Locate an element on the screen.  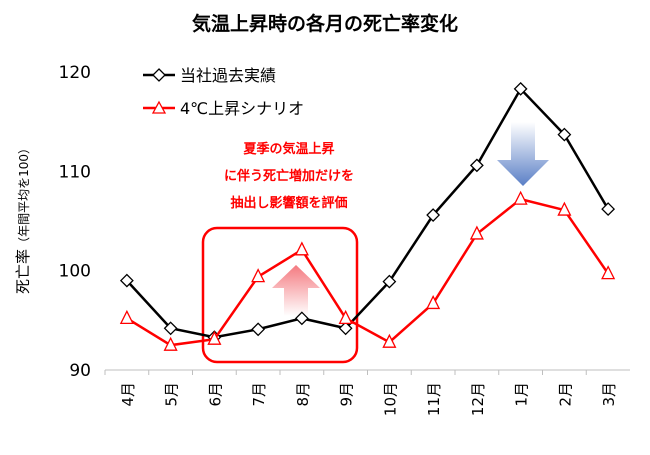
x-tick-group: 8月 is located at coordinates (303, 394).